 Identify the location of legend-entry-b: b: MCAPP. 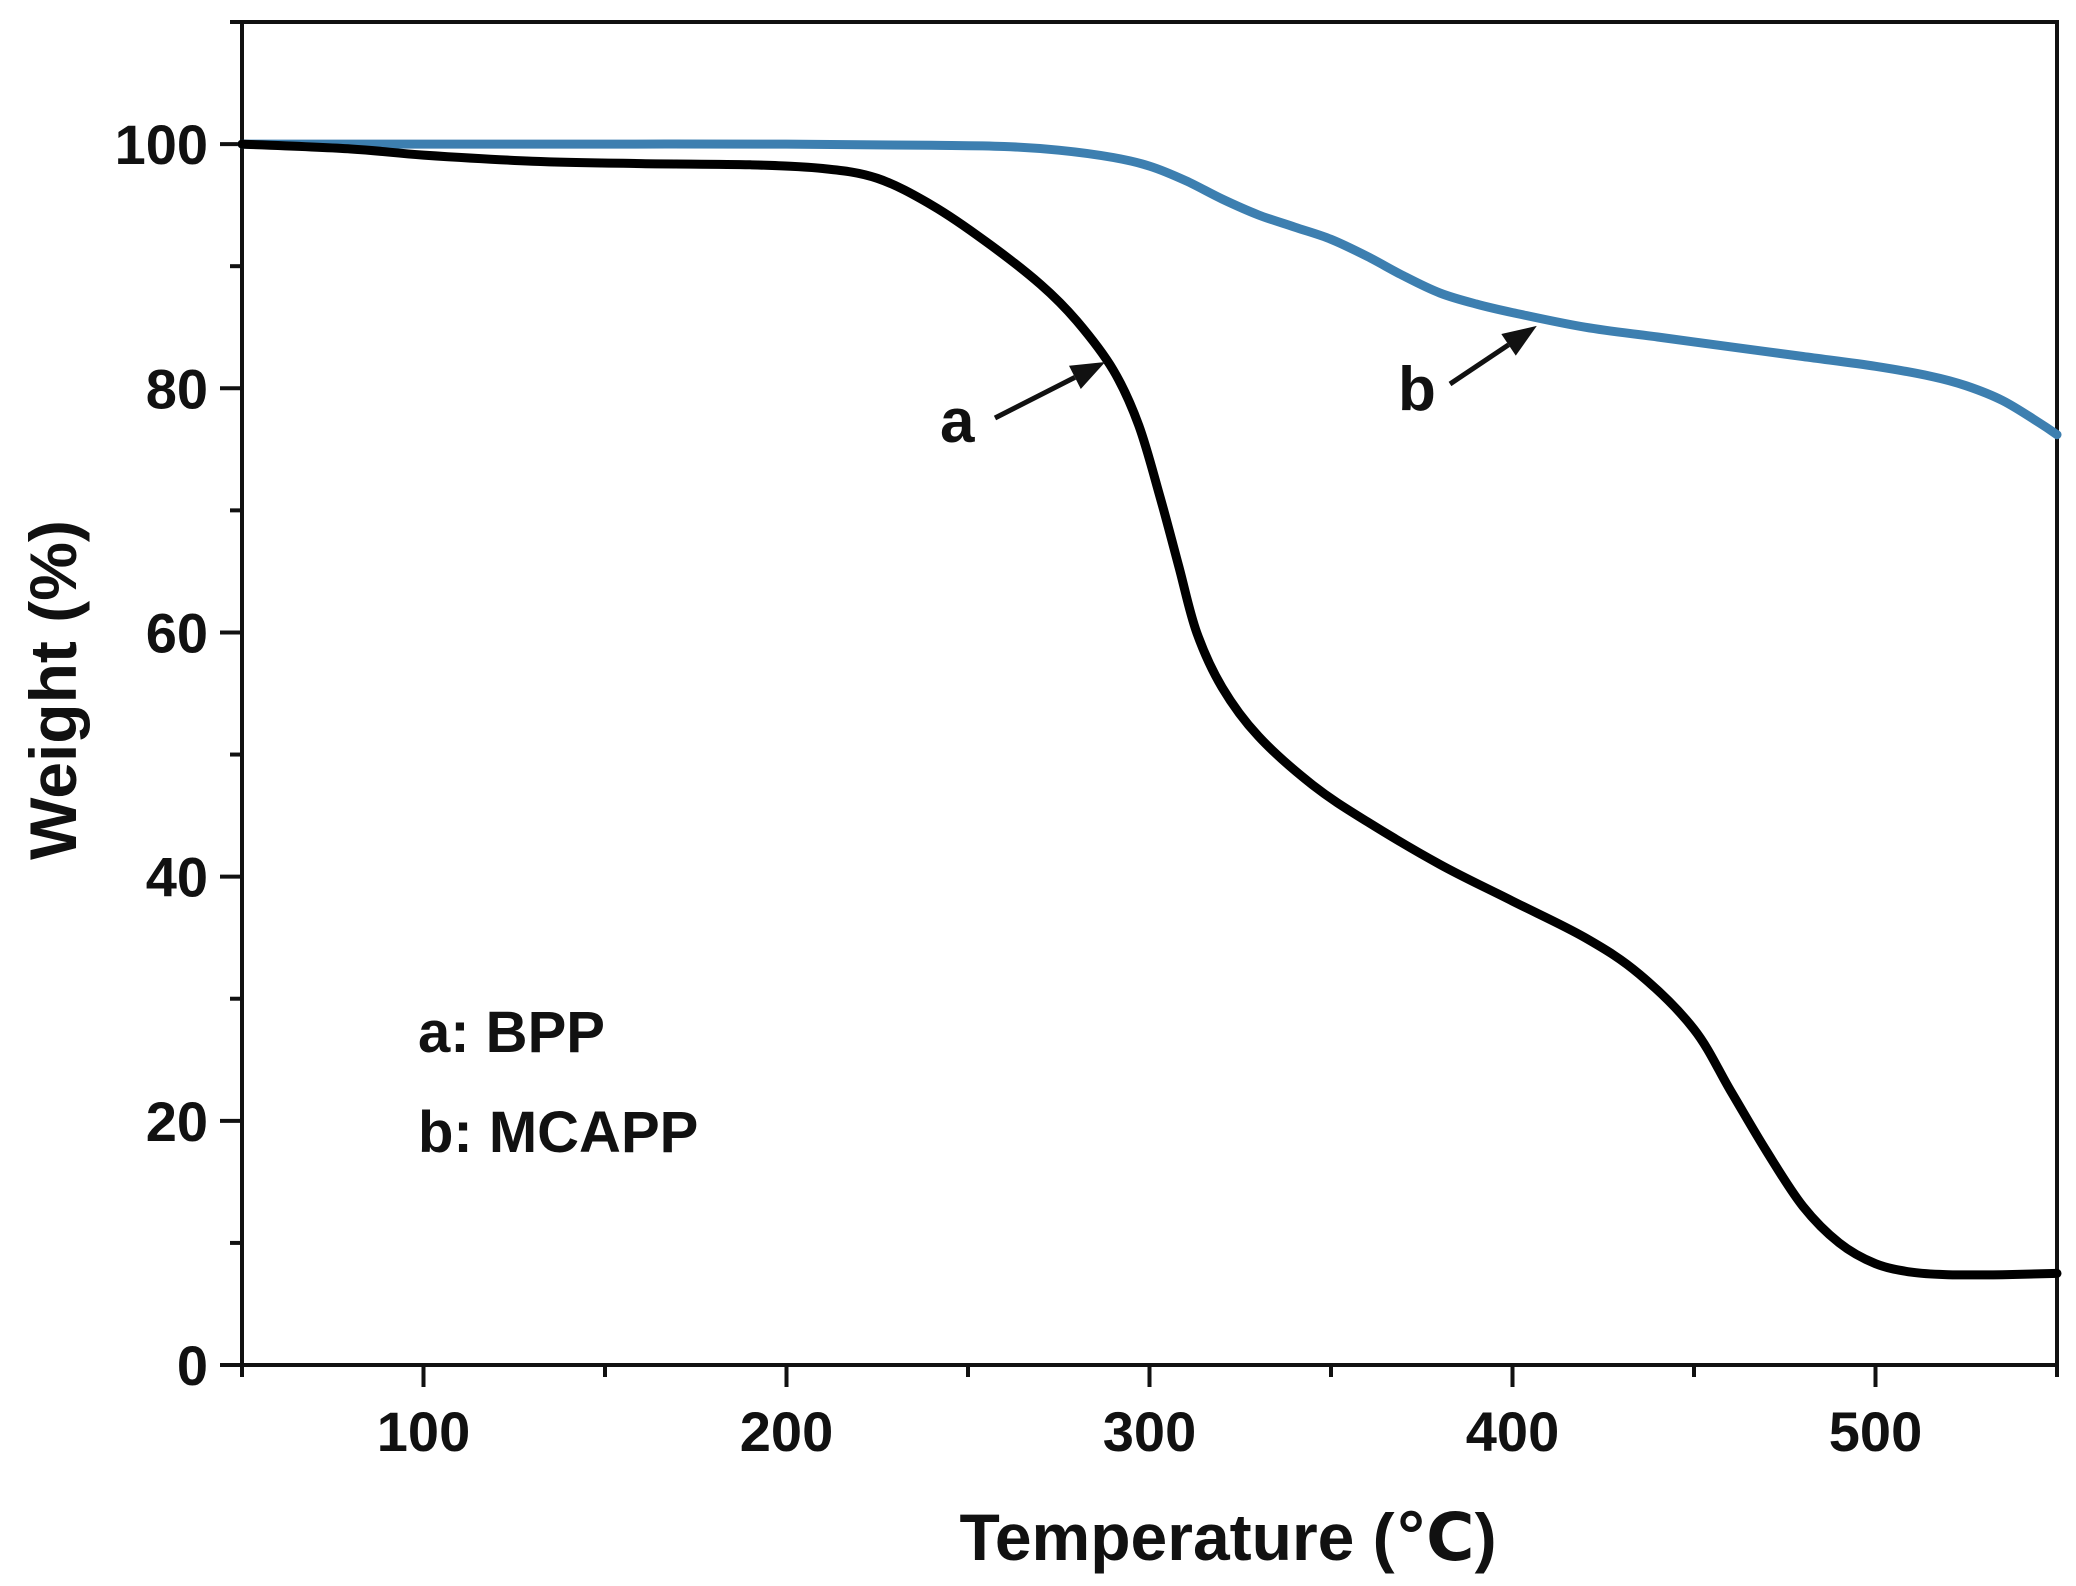
(558, 1132).